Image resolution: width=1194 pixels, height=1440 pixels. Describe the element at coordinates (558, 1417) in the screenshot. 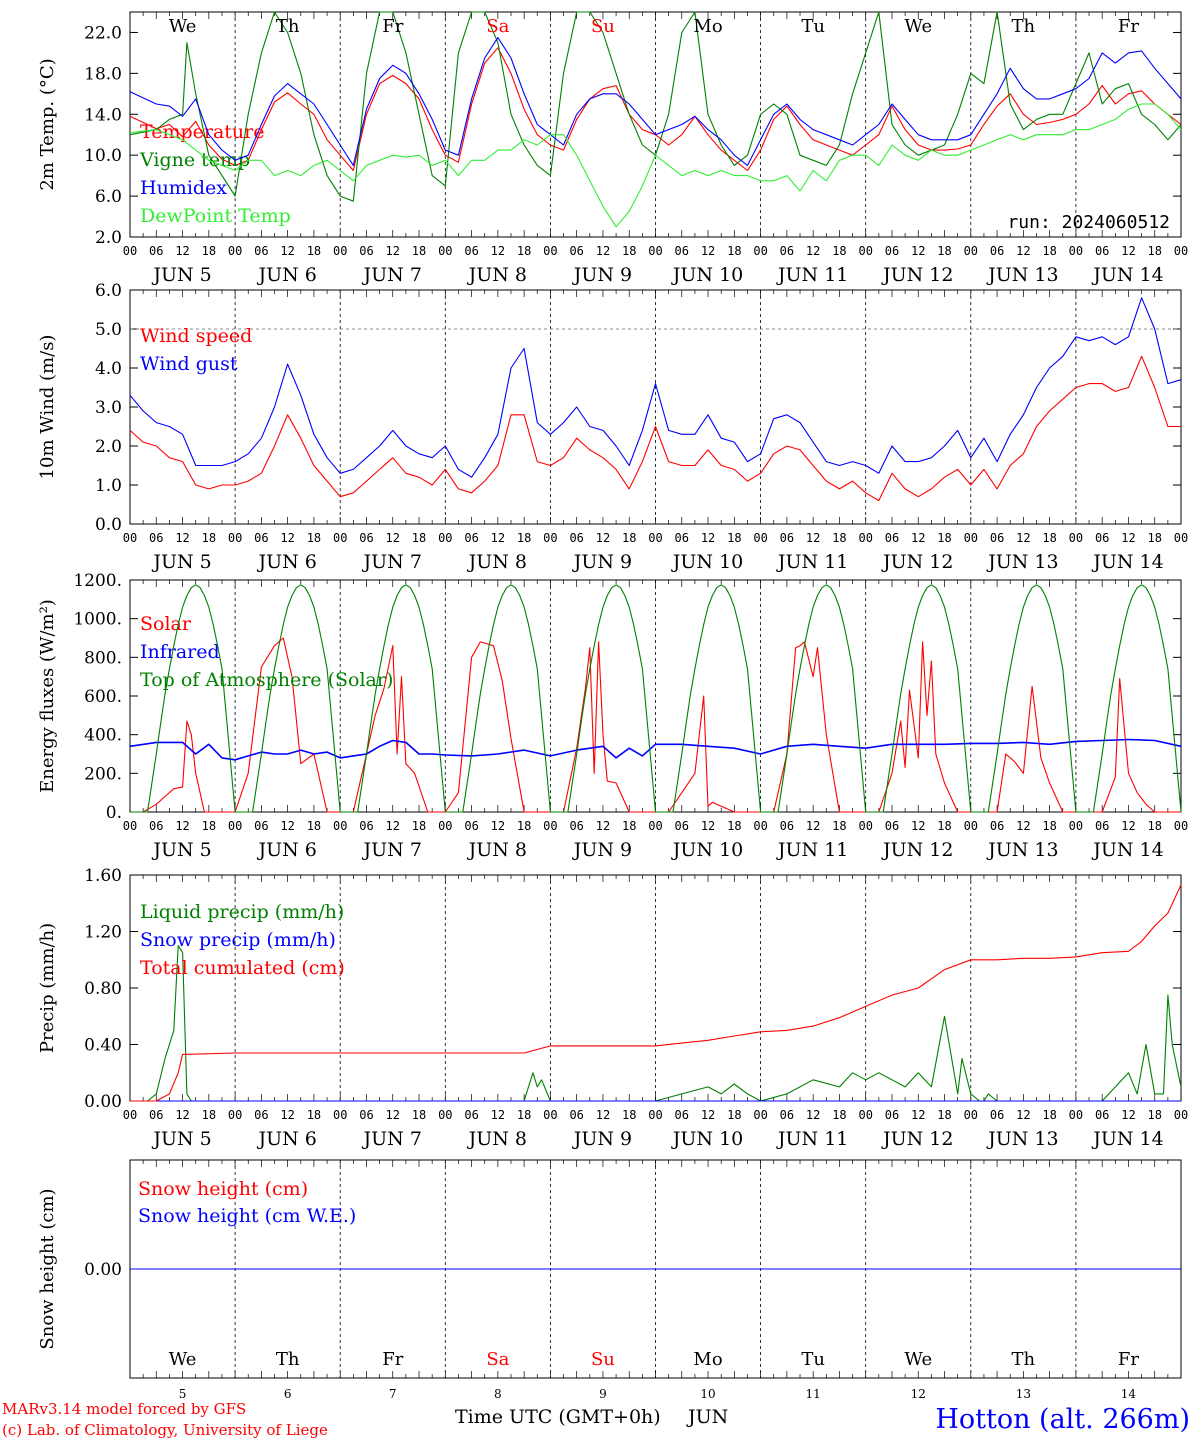

I see `x-axis-title: Time UTC (GMT+0h)` at that location.